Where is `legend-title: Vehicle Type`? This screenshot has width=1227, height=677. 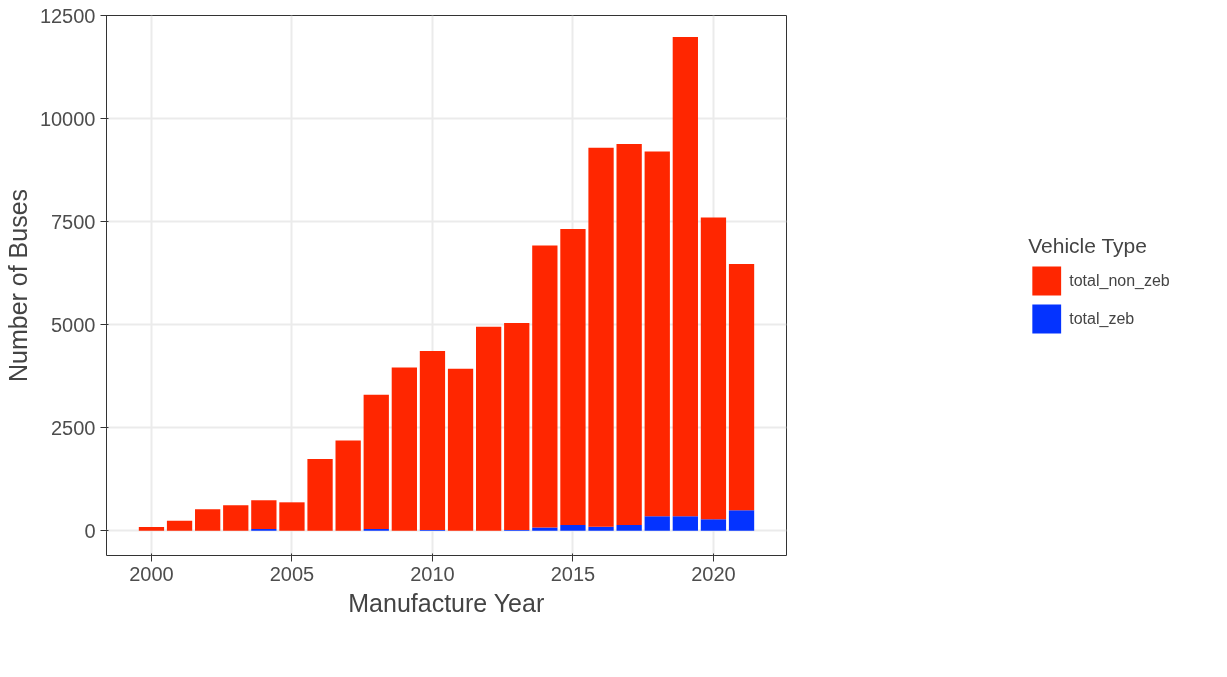
legend-title: Vehicle Type is located at coordinates (1088, 245).